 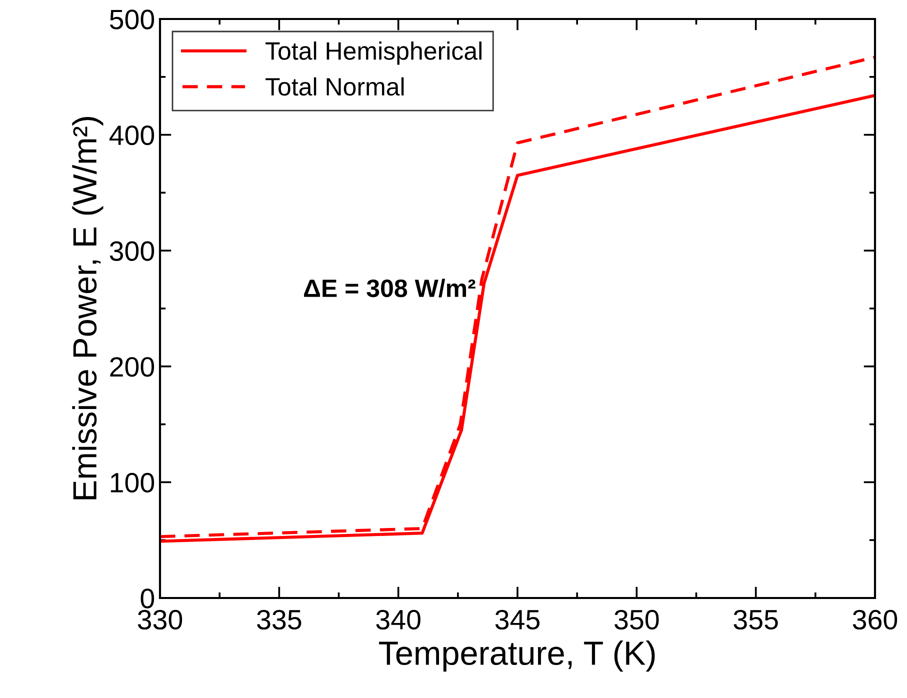 What do you see at coordinates (374, 53) in the screenshot?
I see `legend-label: Total Hemispherical` at bounding box center [374, 53].